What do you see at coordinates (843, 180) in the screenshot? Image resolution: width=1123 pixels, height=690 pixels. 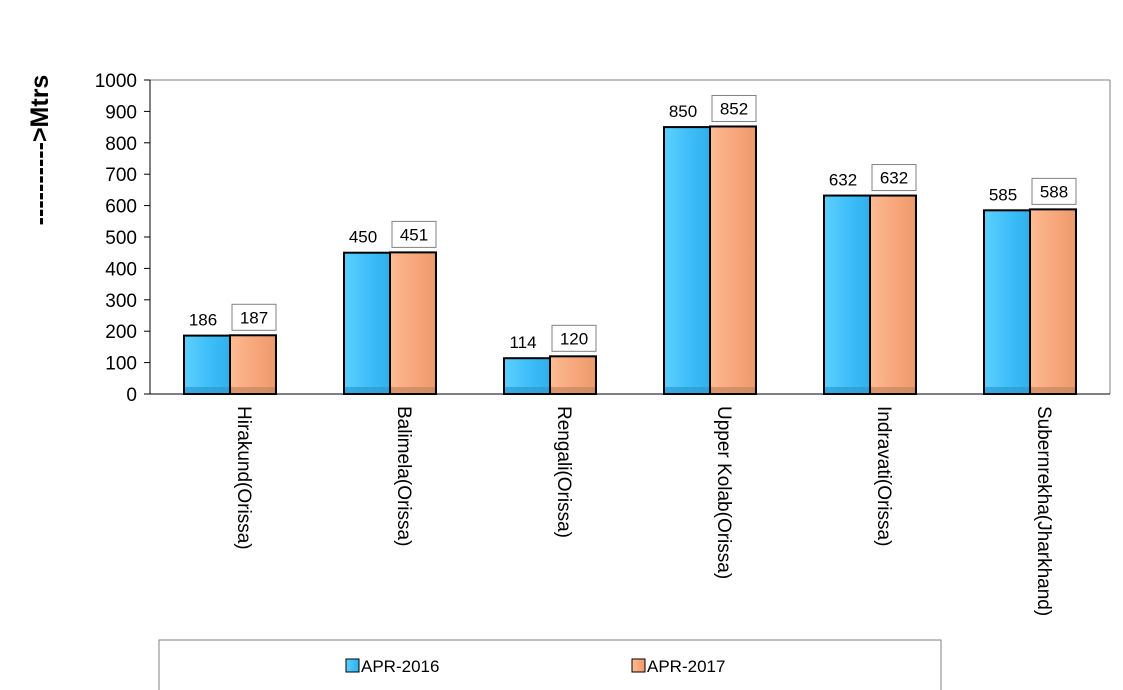 I see `data-label-apr-2016: 632` at bounding box center [843, 180].